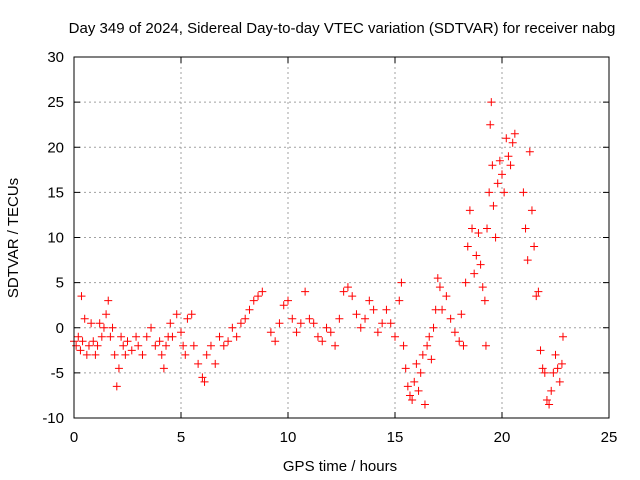 Image resolution: width=640 pixels, height=480 pixels. Describe the element at coordinates (60, 328) in the screenshot. I see `y-tick-label: 0` at that location.